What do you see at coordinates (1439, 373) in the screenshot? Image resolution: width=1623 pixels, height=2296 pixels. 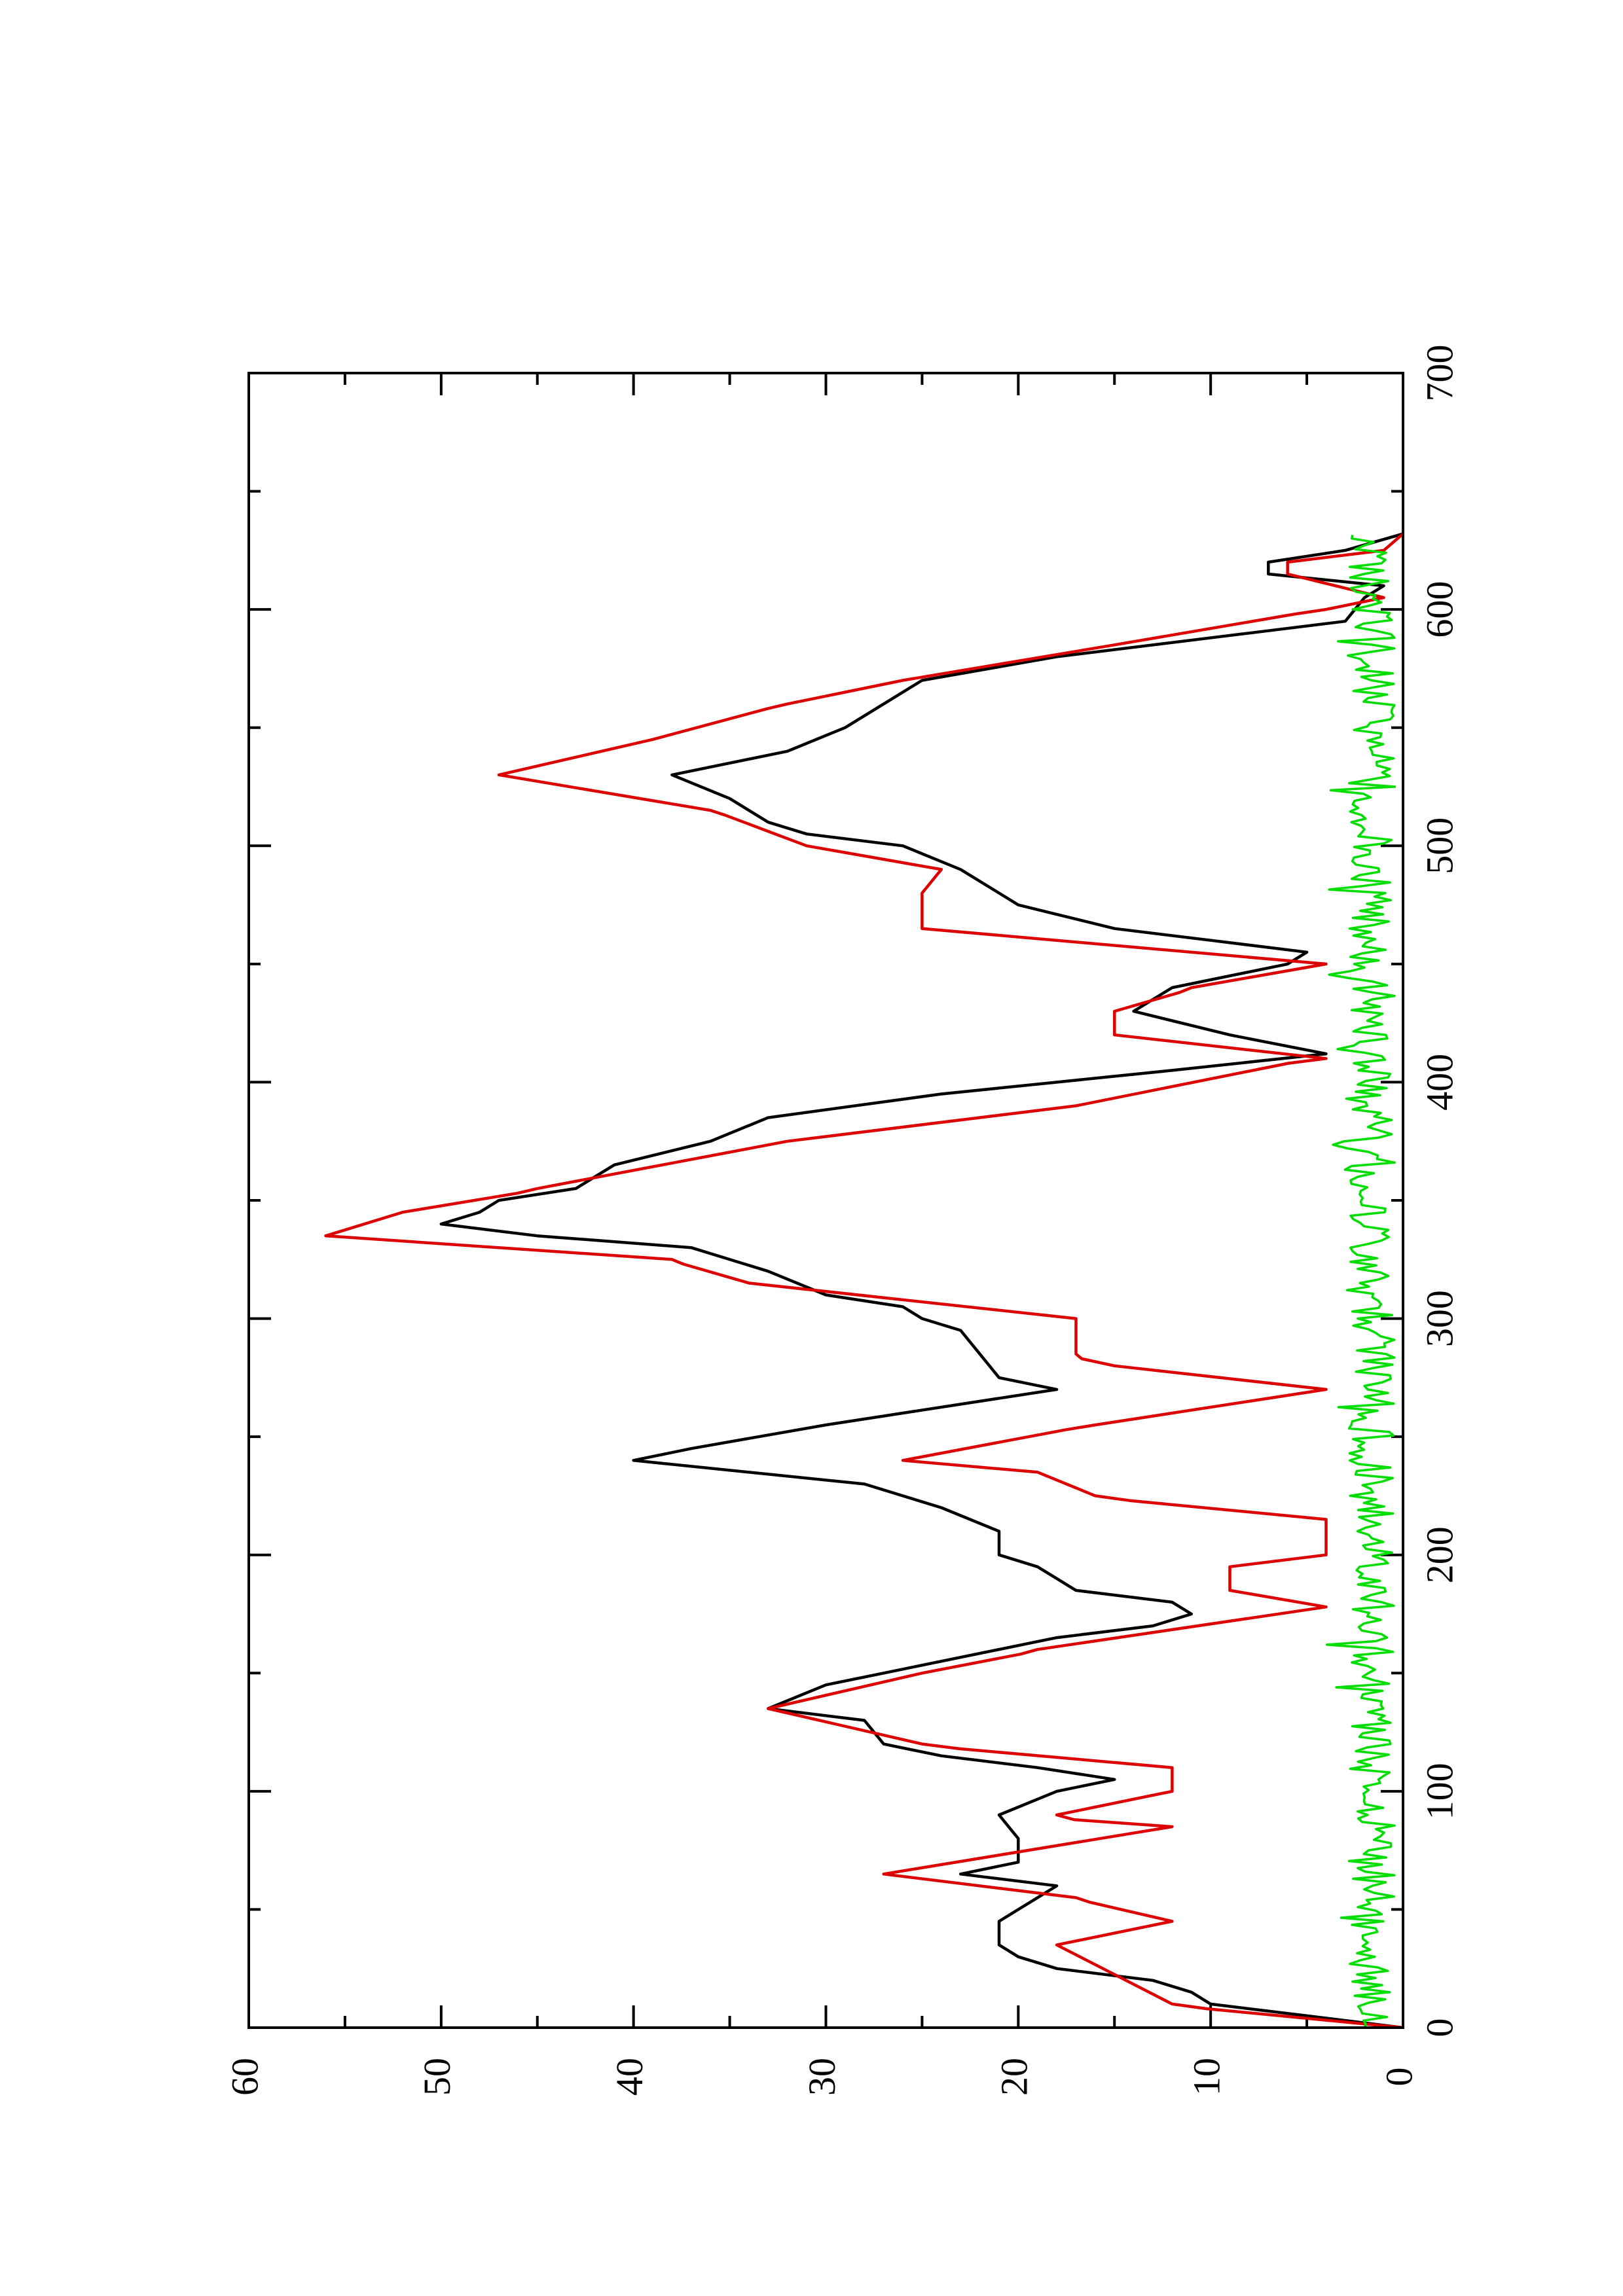 I see `x-tick-label: 700` at bounding box center [1439, 373].